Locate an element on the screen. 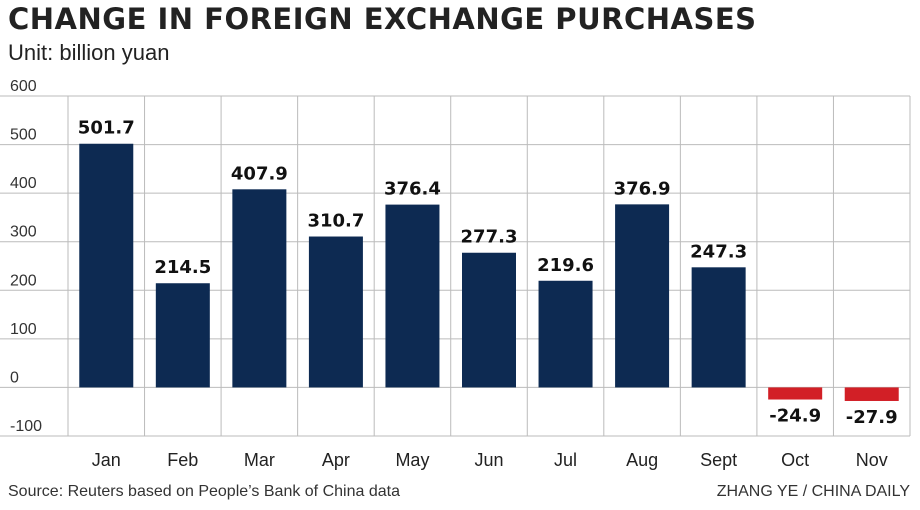 Image resolution: width=920 pixels, height=510 pixels. bar-oct is located at coordinates (795, 393).